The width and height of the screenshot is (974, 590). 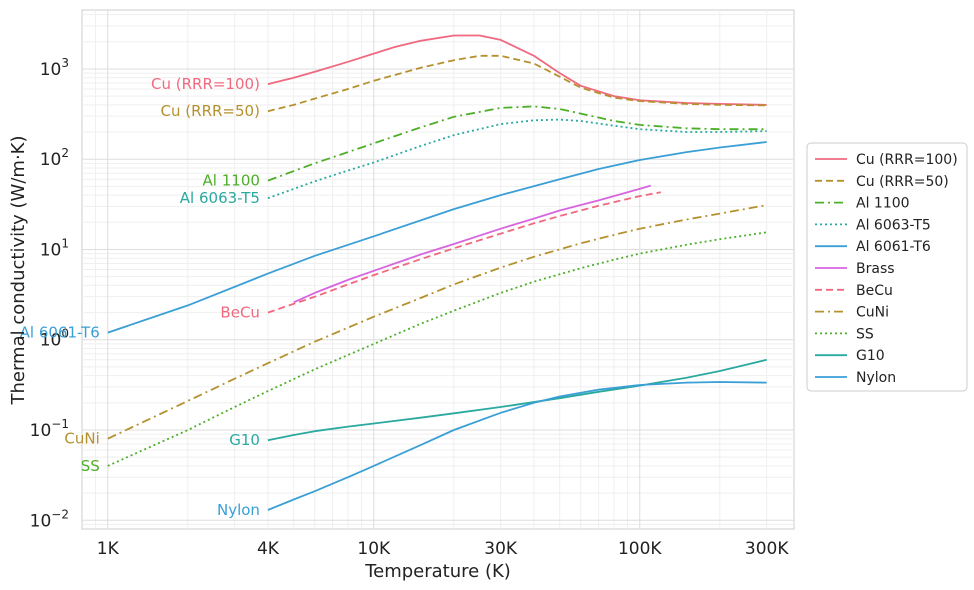 I want to click on series-label: Al 6061-T6, so click(x=60, y=333).